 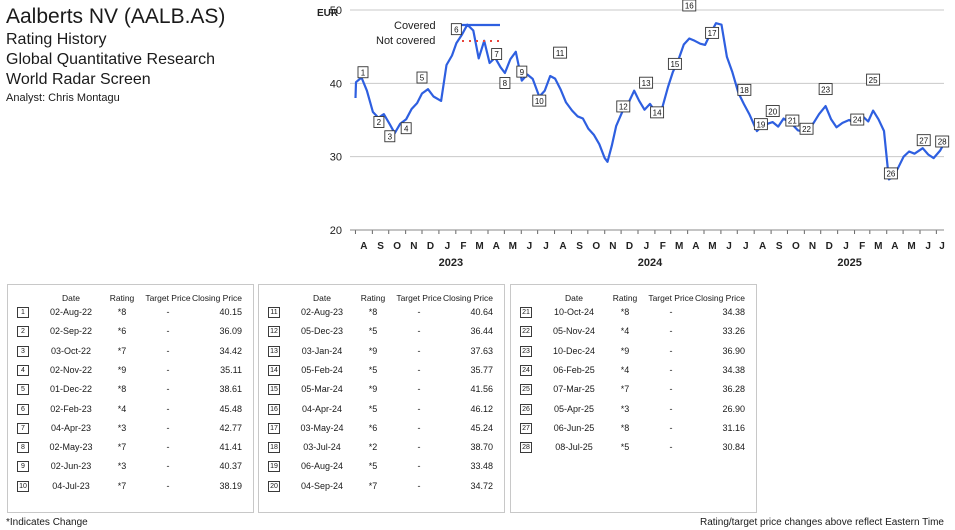 What do you see at coordinates (23, 409) in the screenshot?
I see `row-number: 6` at bounding box center [23, 409].